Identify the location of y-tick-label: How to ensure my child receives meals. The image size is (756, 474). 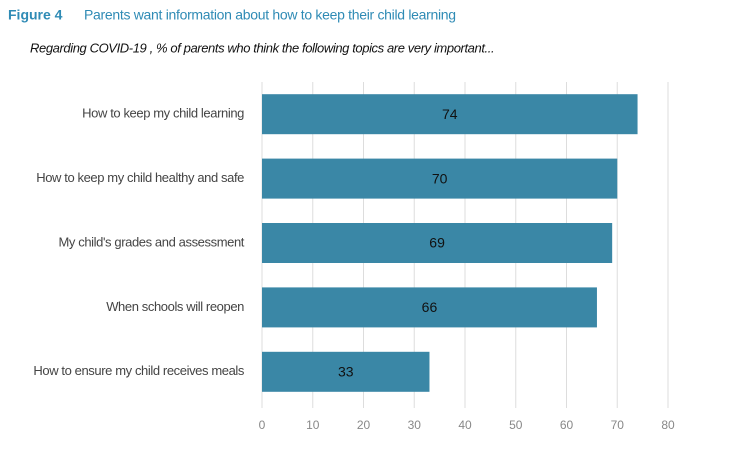
(139, 370).